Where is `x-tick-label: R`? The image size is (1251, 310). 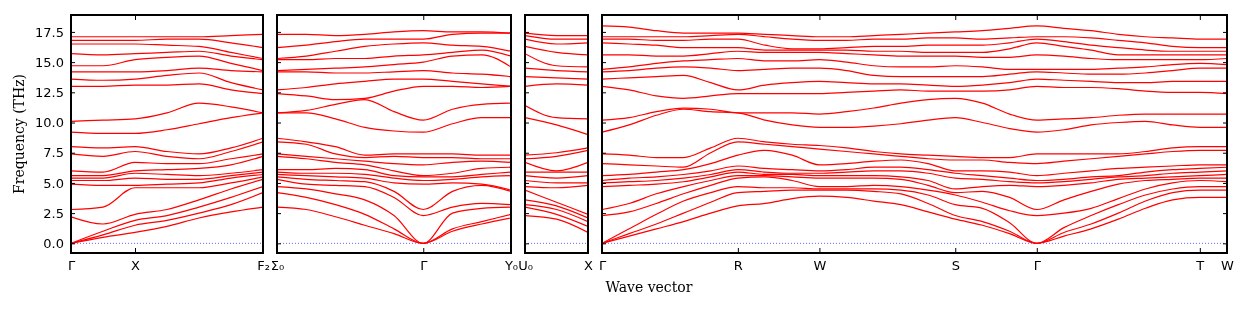
x-tick-label: R is located at coordinates (738, 266).